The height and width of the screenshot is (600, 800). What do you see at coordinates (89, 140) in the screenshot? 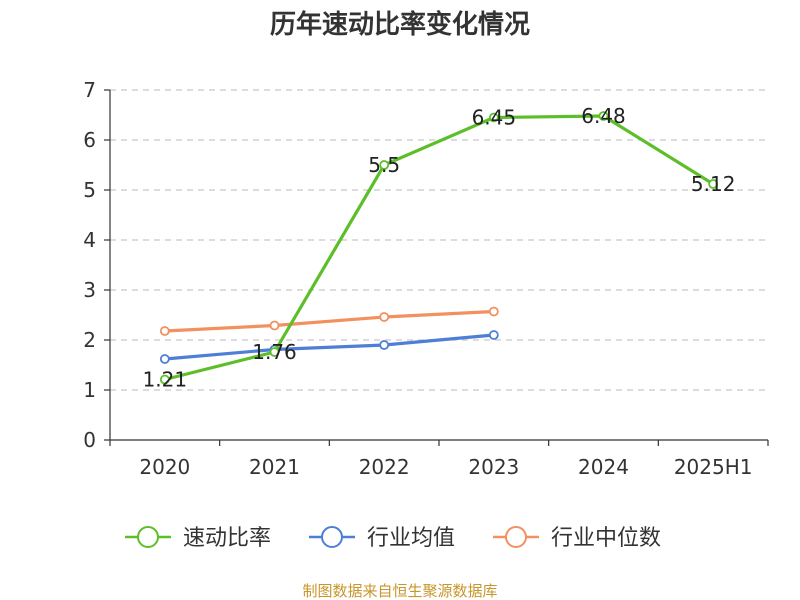
I see `y-tick-label: 6` at bounding box center [89, 140].